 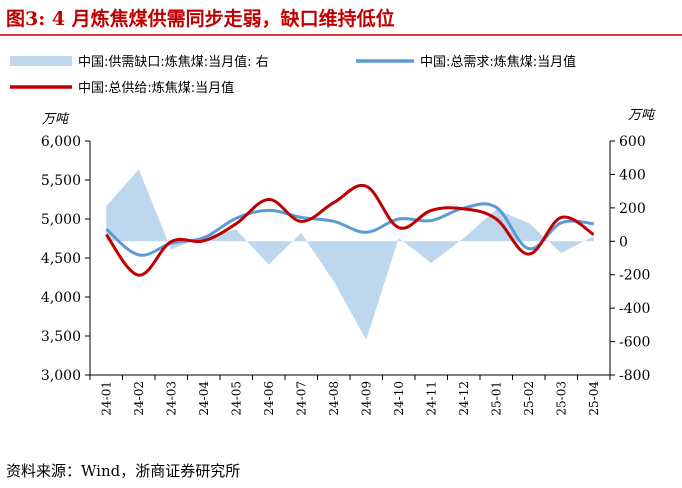 I want to click on source-note: 资料来源：Wind，浙商证券研究所, so click(x=123, y=471).